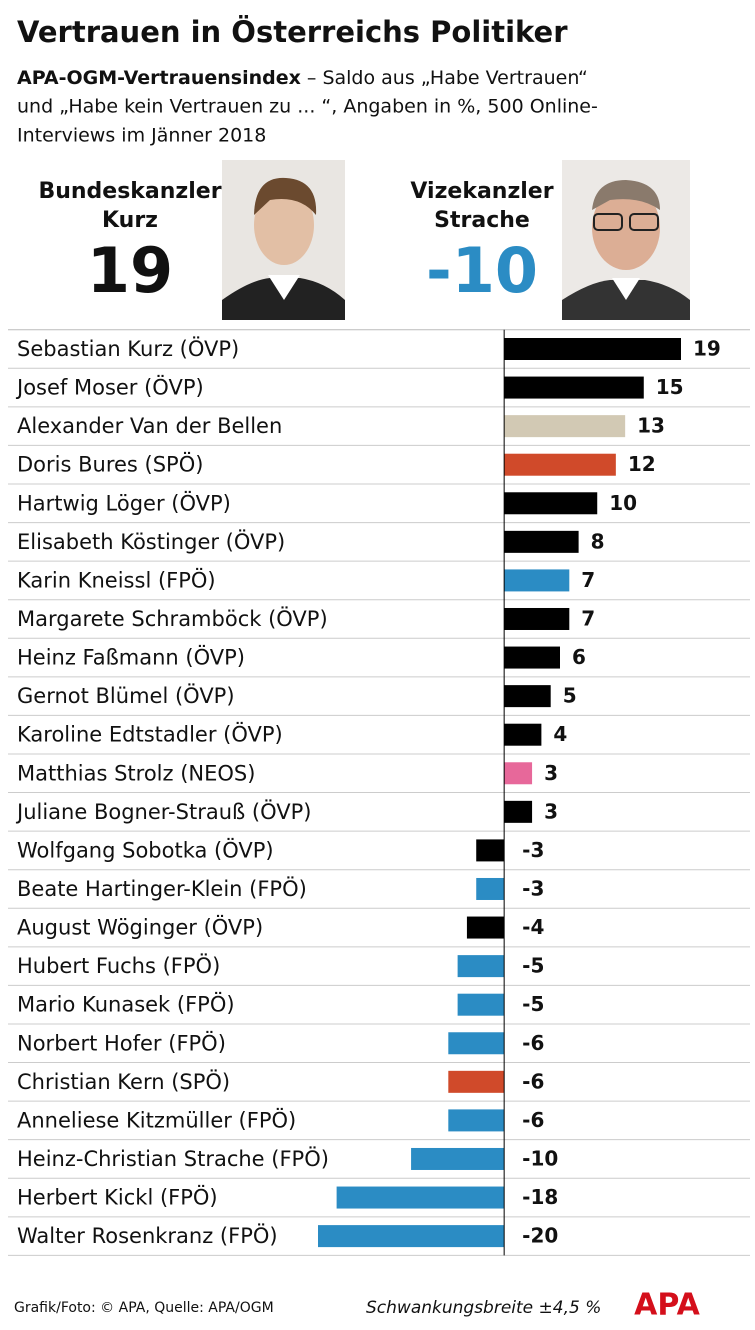 This screenshot has height=1330, width=755. I want to click on value-label: 6, so click(579, 657).